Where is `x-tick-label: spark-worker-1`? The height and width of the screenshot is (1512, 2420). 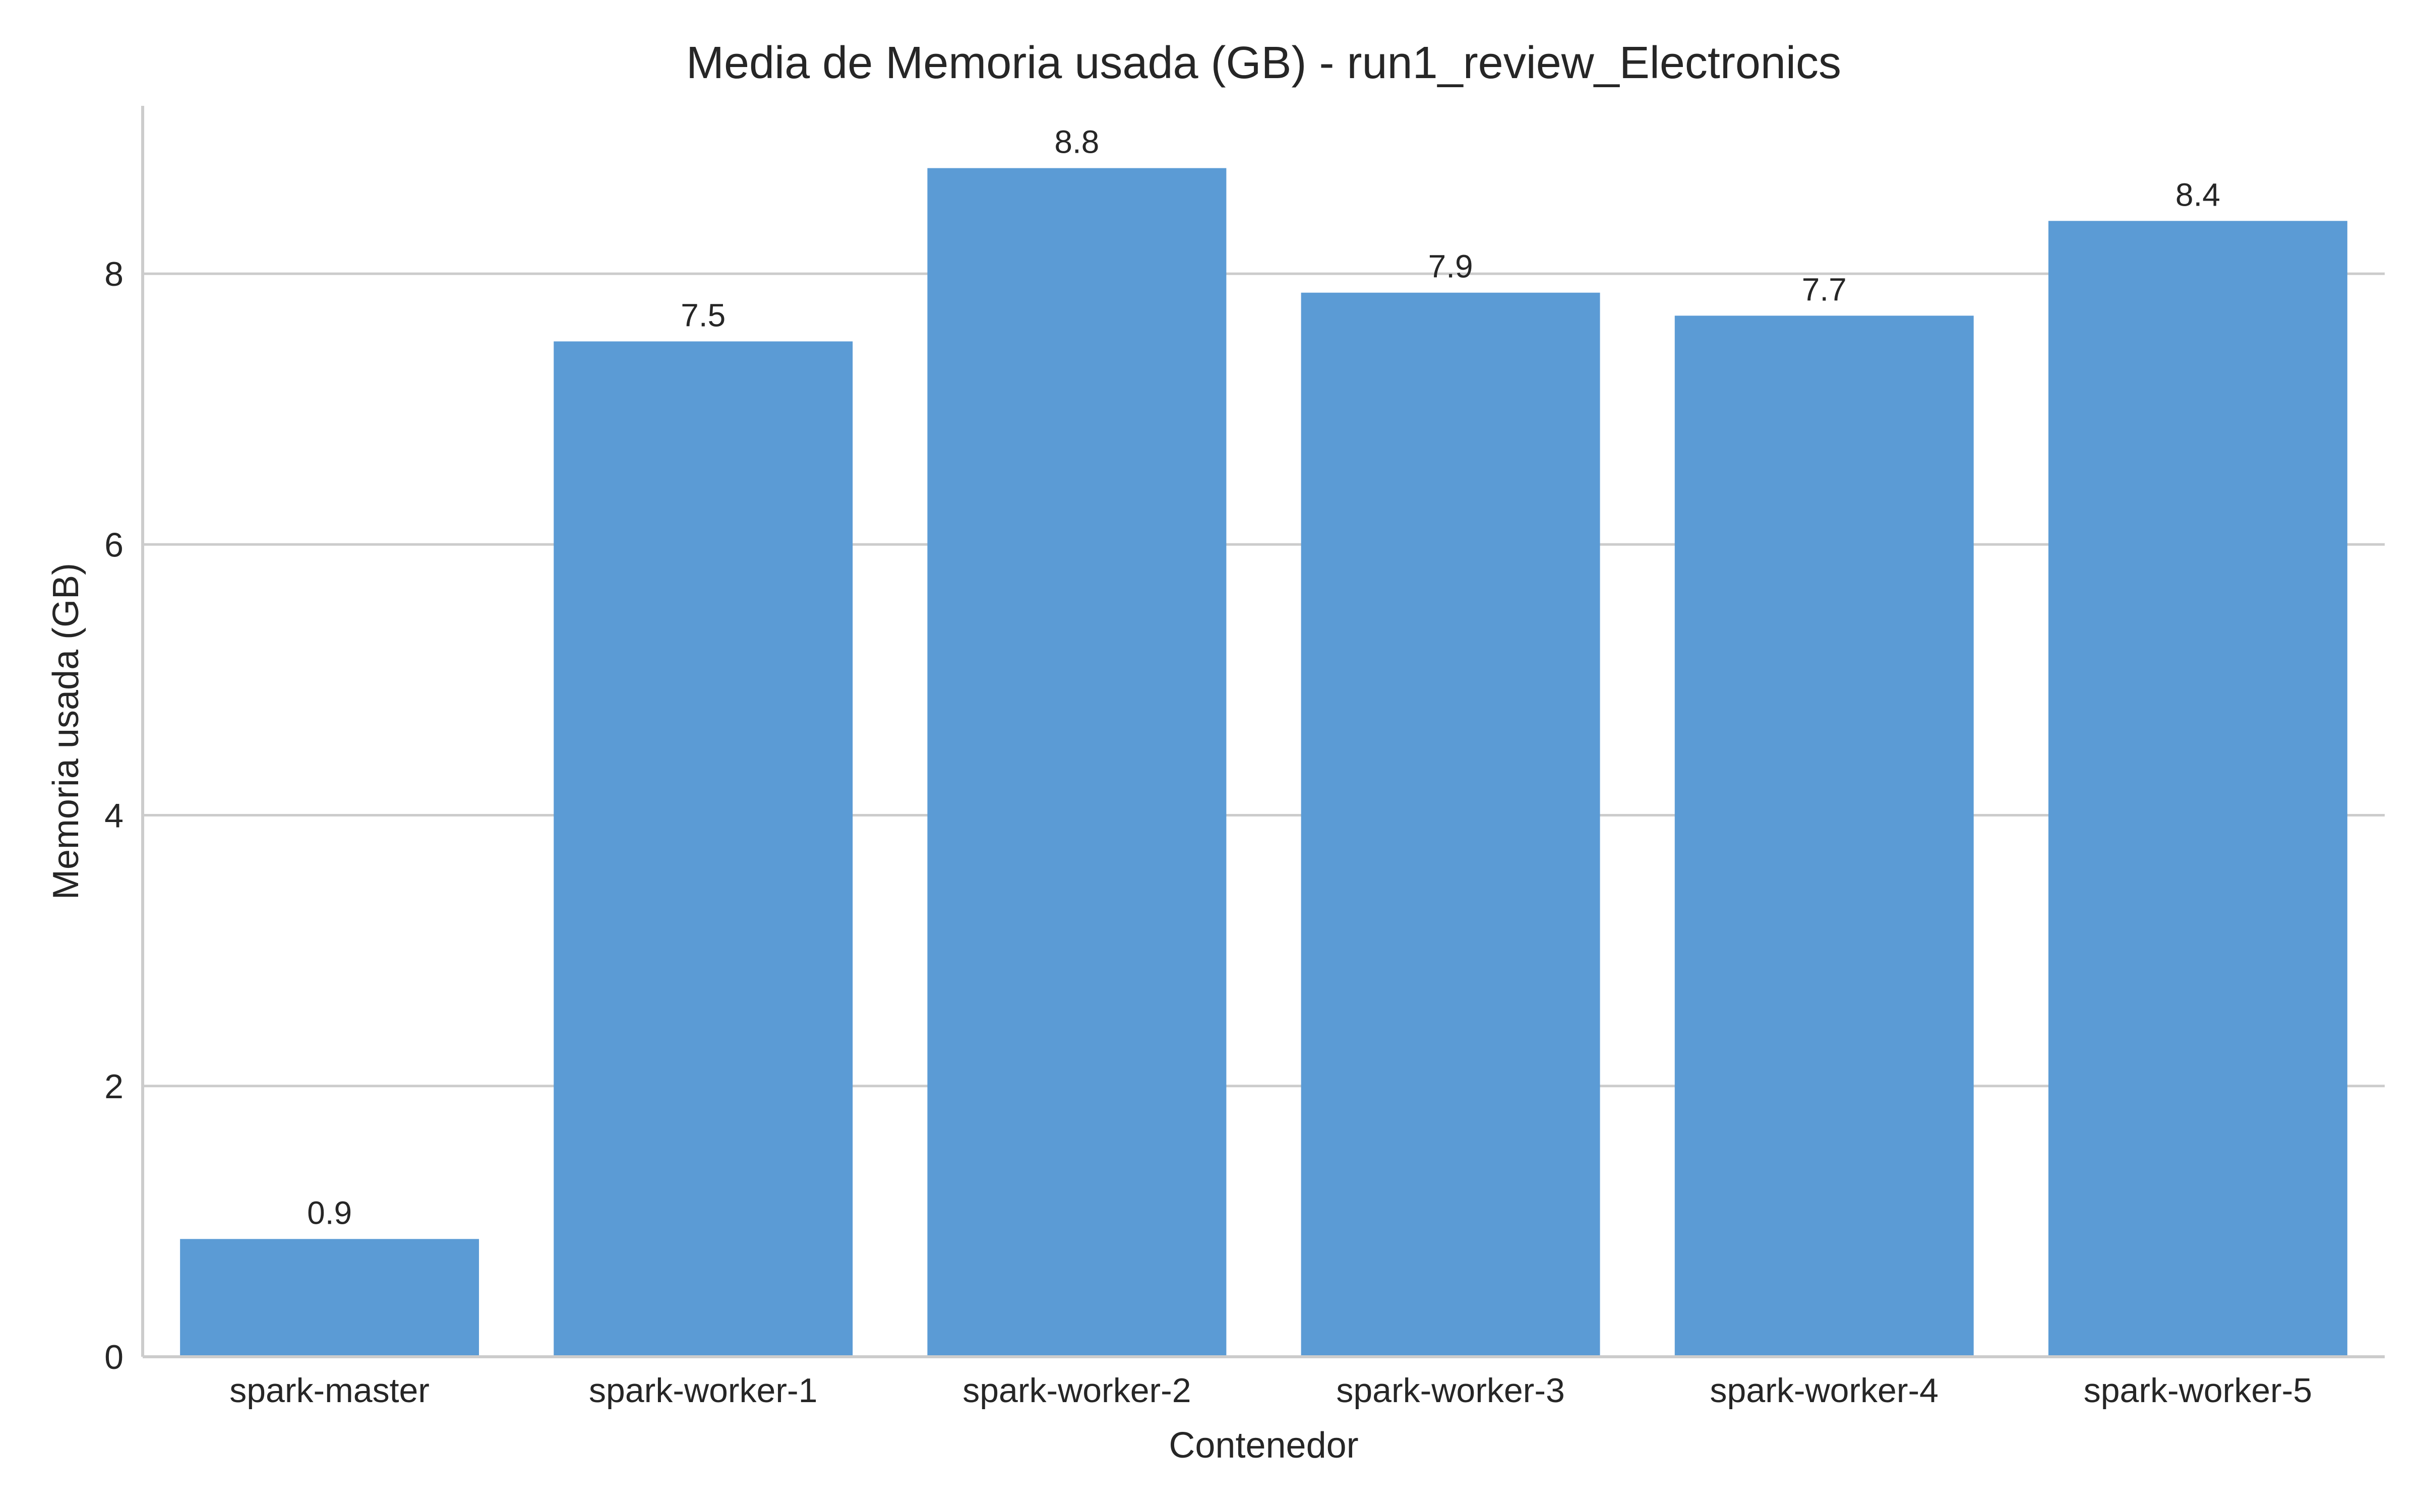
x-tick-label: spark-worker-1 is located at coordinates (703, 1390).